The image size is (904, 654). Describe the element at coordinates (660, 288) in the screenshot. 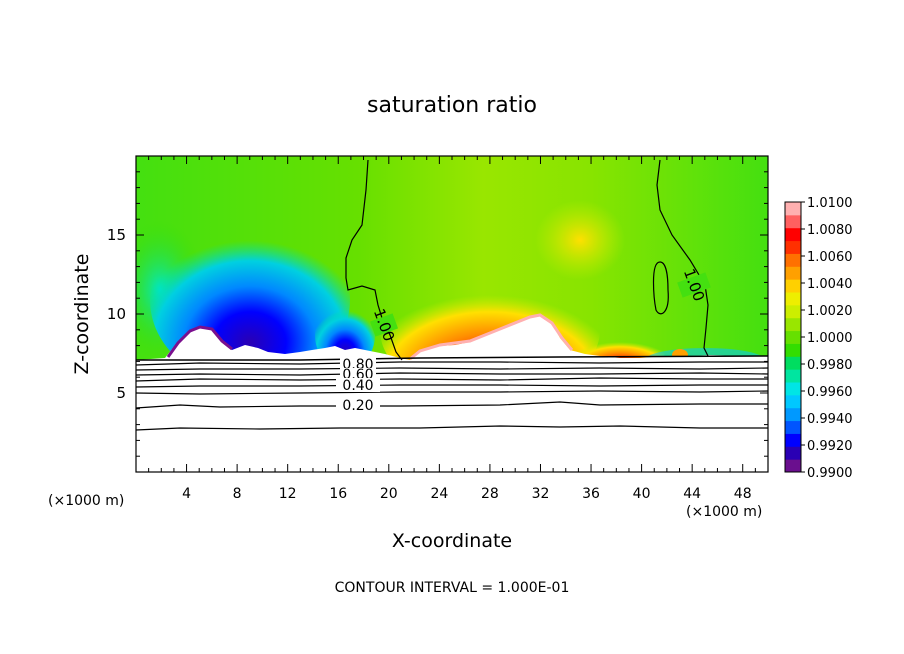

I see `contour-1-00-loop` at that location.